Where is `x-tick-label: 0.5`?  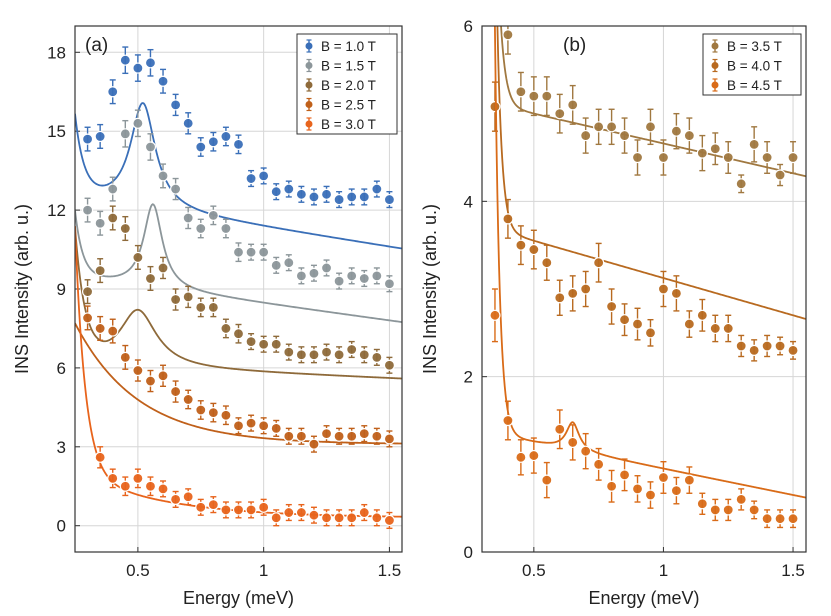 x-tick-label: 0.5 is located at coordinates (534, 570).